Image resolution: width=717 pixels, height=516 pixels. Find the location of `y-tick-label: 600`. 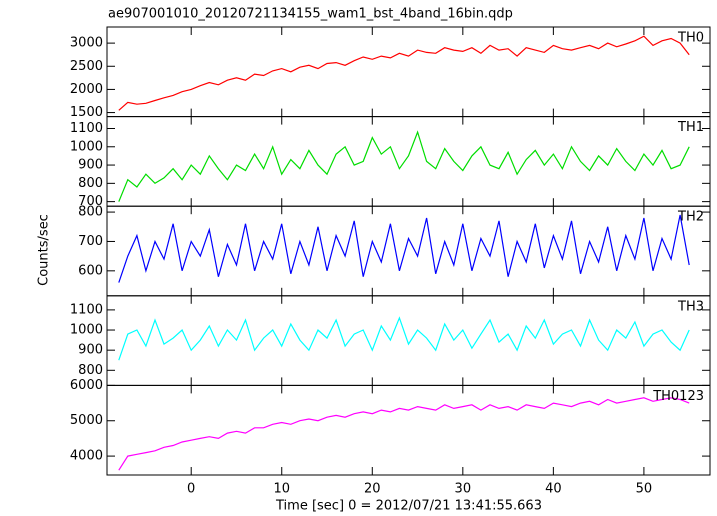

y-tick-label: 600 is located at coordinates (90, 270).